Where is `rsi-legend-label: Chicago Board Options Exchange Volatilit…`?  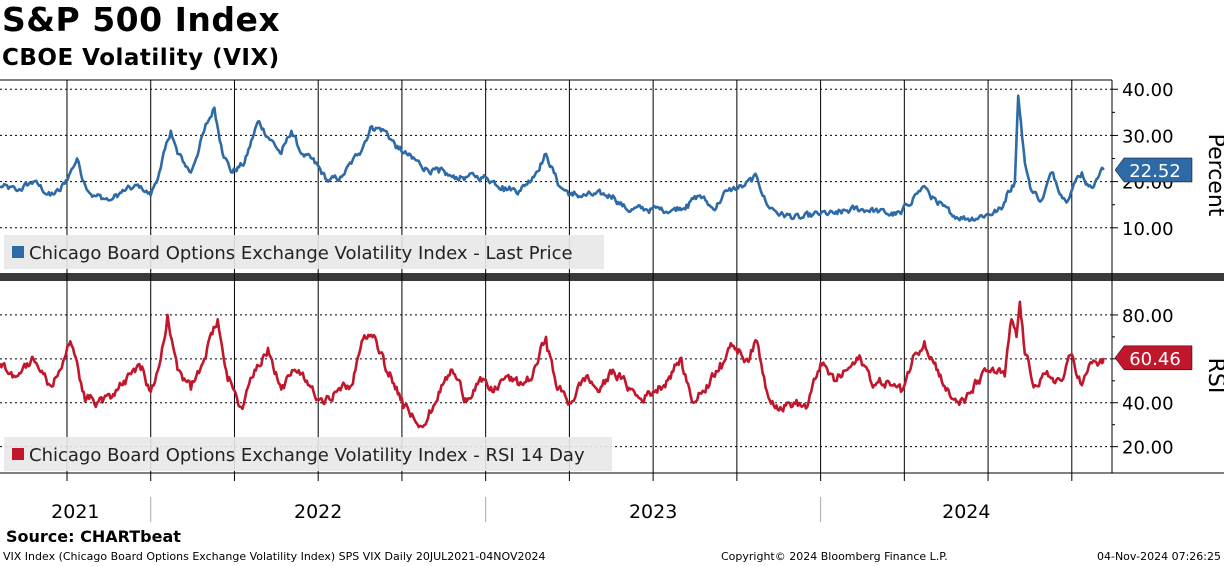 rsi-legend-label: Chicago Board Options Exchange Volatilit… is located at coordinates (307, 455).